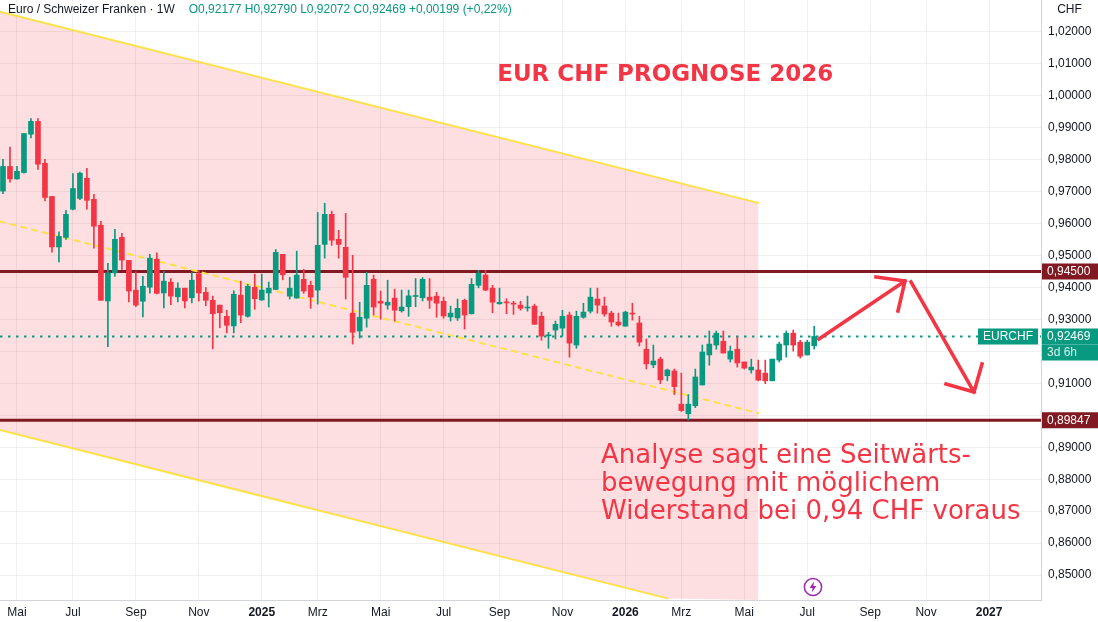 The width and height of the screenshot is (1098, 622). I want to click on y-tick-label: 0,91000, so click(1070, 382).